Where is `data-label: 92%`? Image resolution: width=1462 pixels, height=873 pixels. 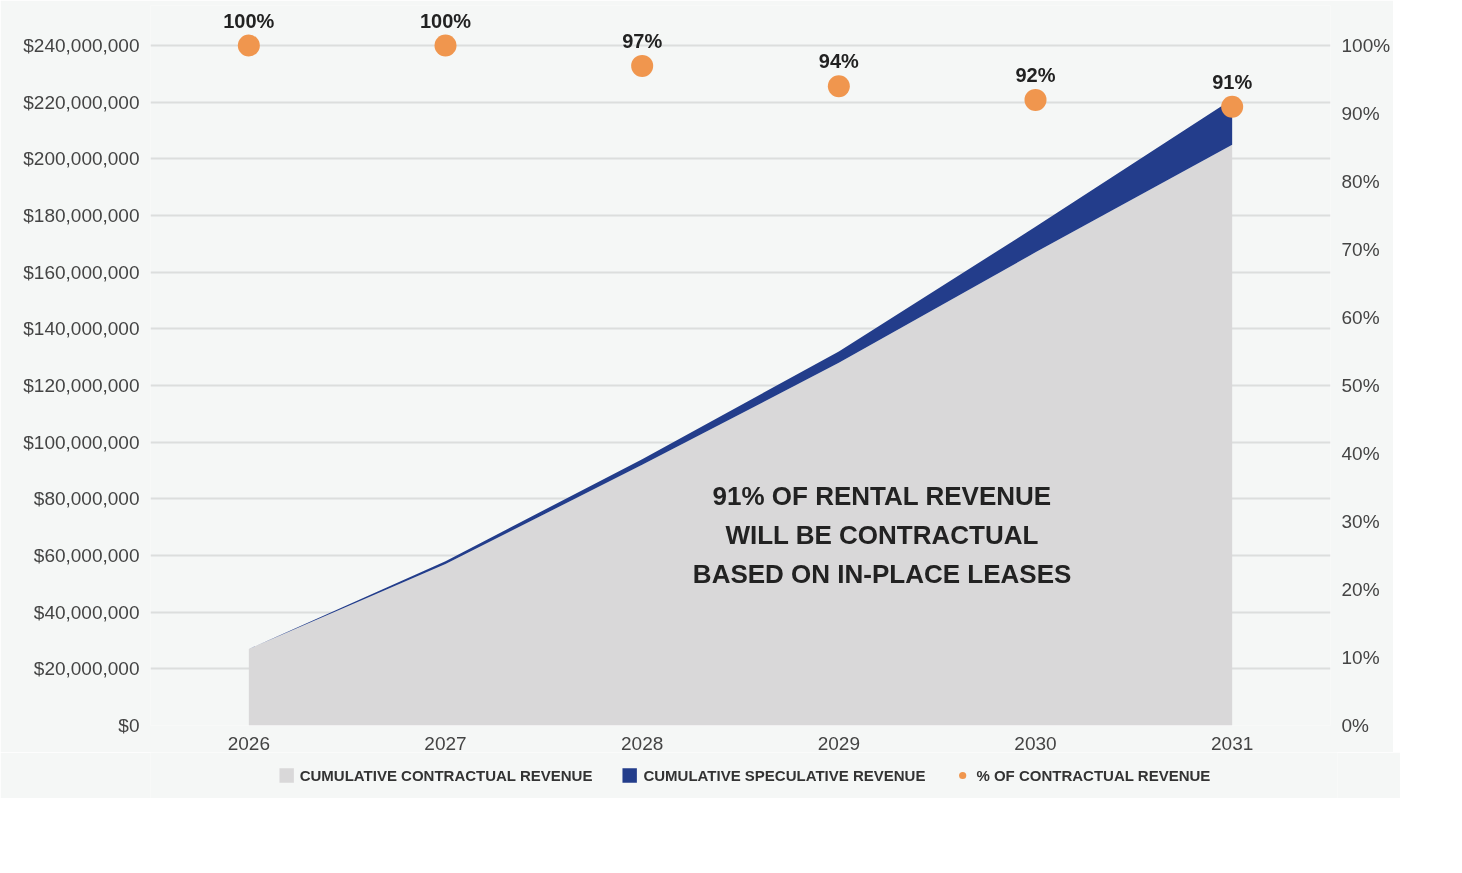
data-label: 92% is located at coordinates (1035, 74).